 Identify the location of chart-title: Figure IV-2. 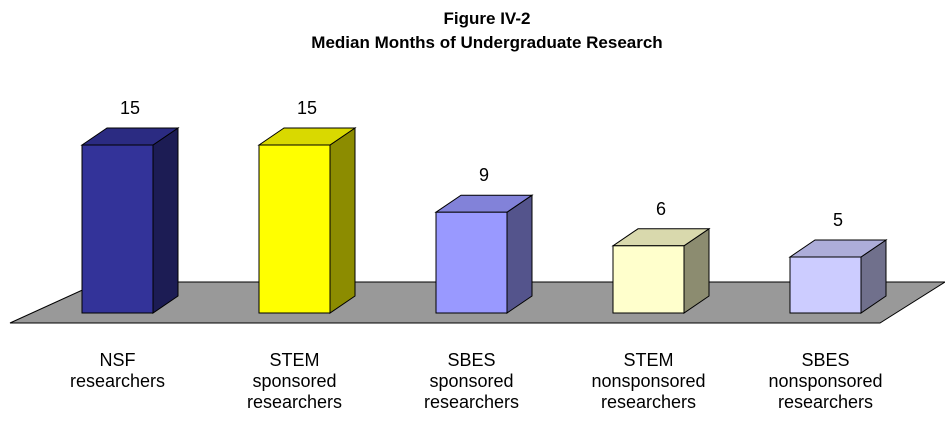
(487, 18).